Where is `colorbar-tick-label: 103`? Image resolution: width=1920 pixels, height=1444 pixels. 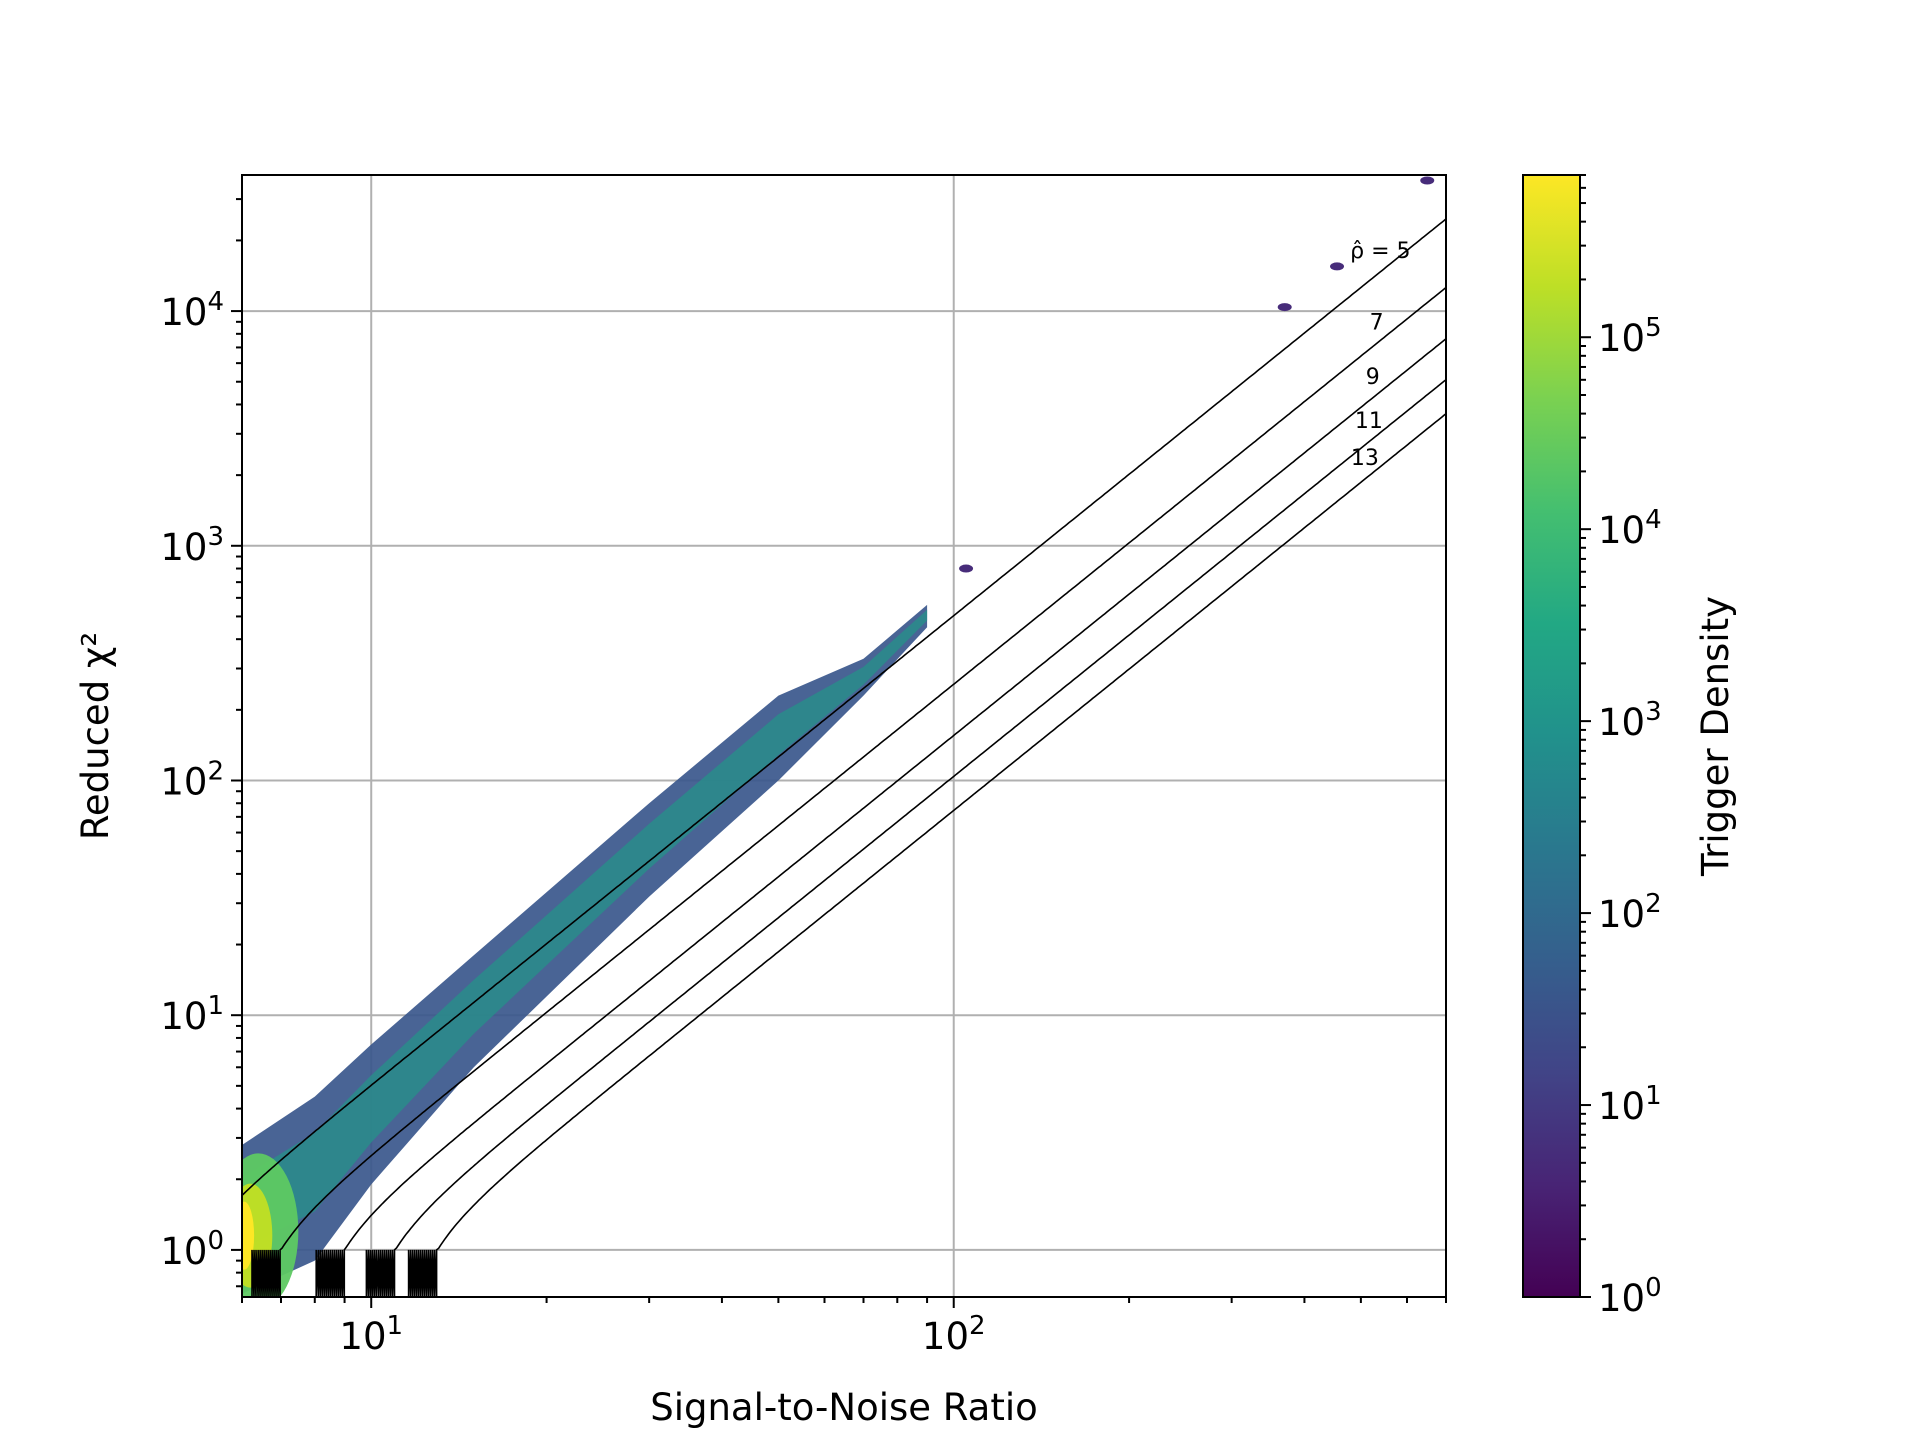 colorbar-tick-label: 103 is located at coordinates (1630, 720).